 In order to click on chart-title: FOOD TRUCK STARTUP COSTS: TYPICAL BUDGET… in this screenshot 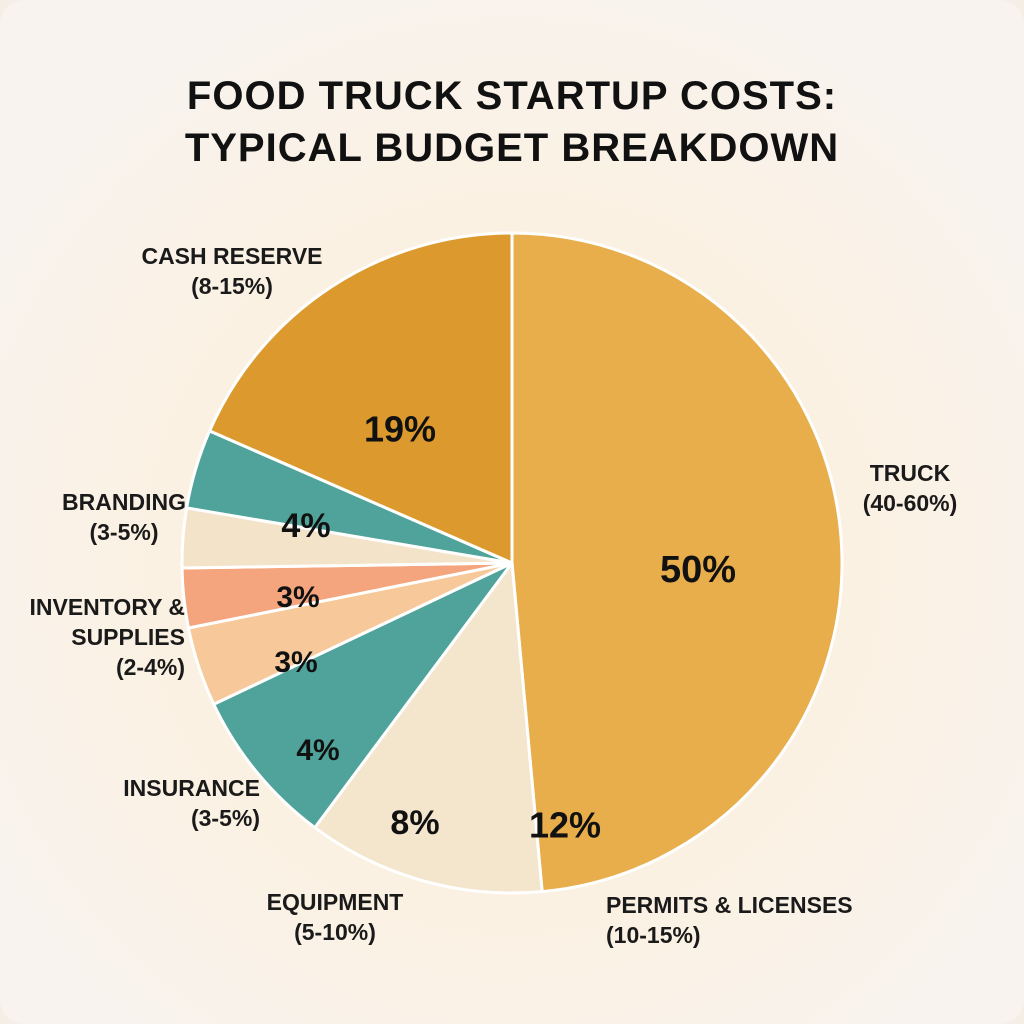, I will do `click(512, 122)`.